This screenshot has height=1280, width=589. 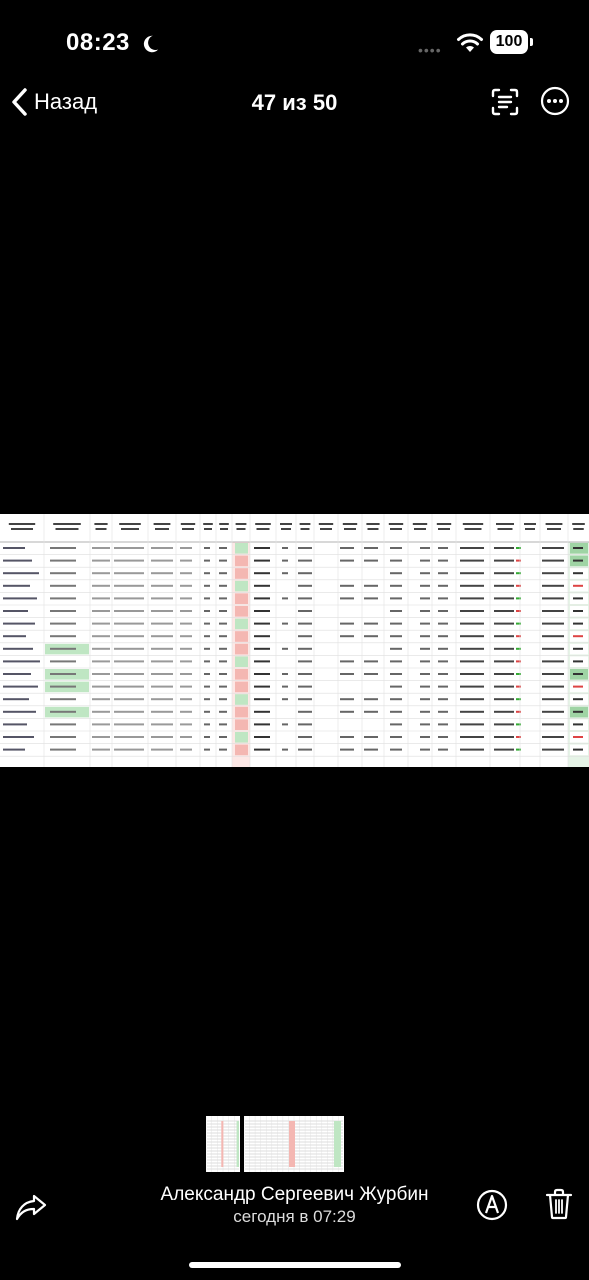 What do you see at coordinates (31, 1207) in the screenshot?
I see `share-icon` at bounding box center [31, 1207].